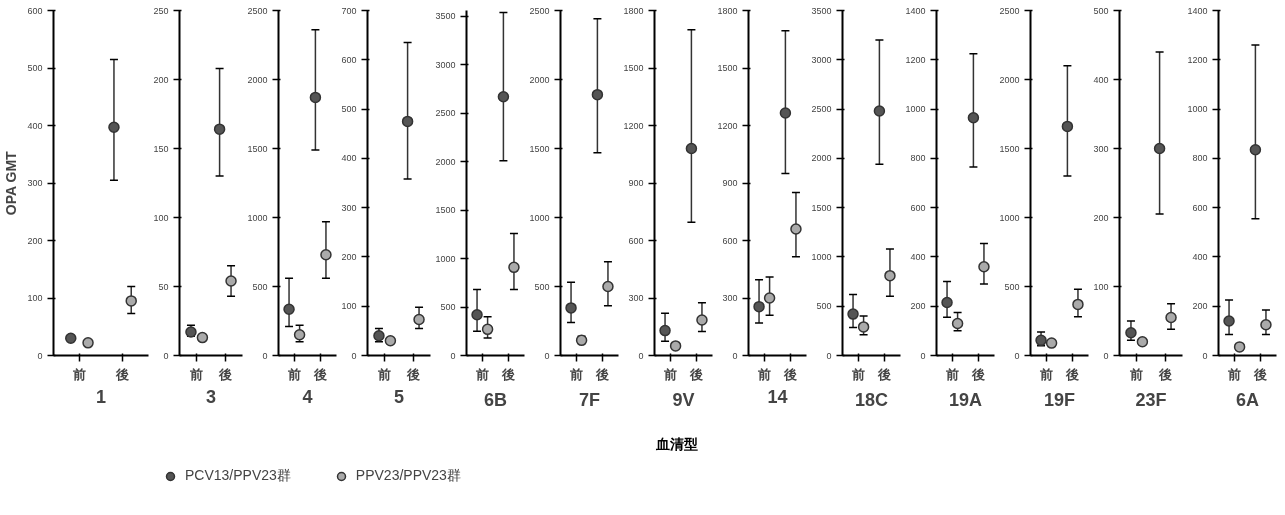 This screenshot has height=515, width=1285. What do you see at coordinates (915, 10) in the screenshot?
I see `y-tick-label: 1400` at bounding box center [915, 10].